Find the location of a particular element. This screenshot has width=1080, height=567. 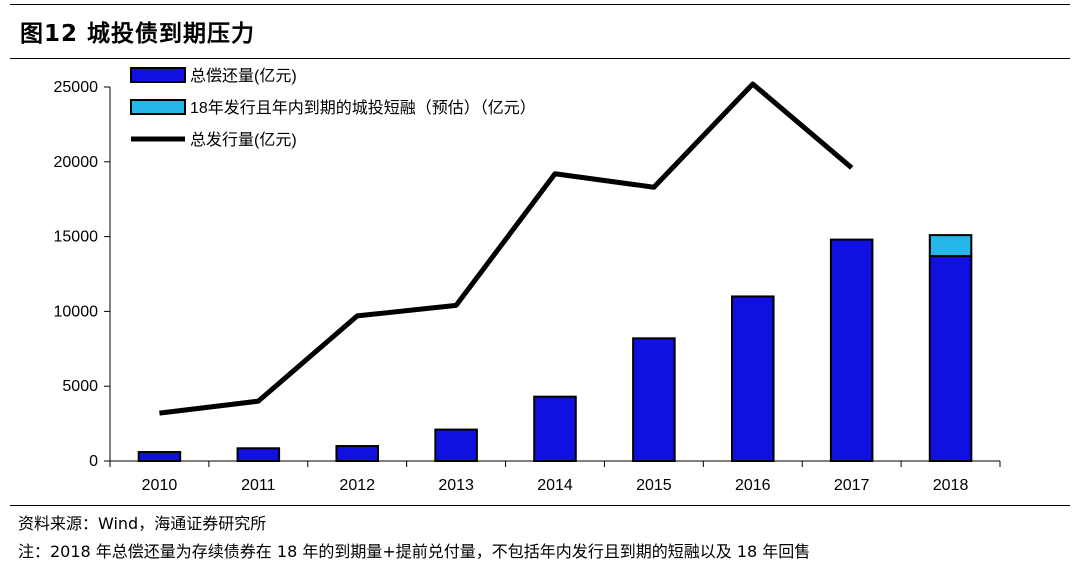

legend-label-1: 18年发行且年内到期的城投短融（预估）（亿元） is located at coordinates (363, 108).